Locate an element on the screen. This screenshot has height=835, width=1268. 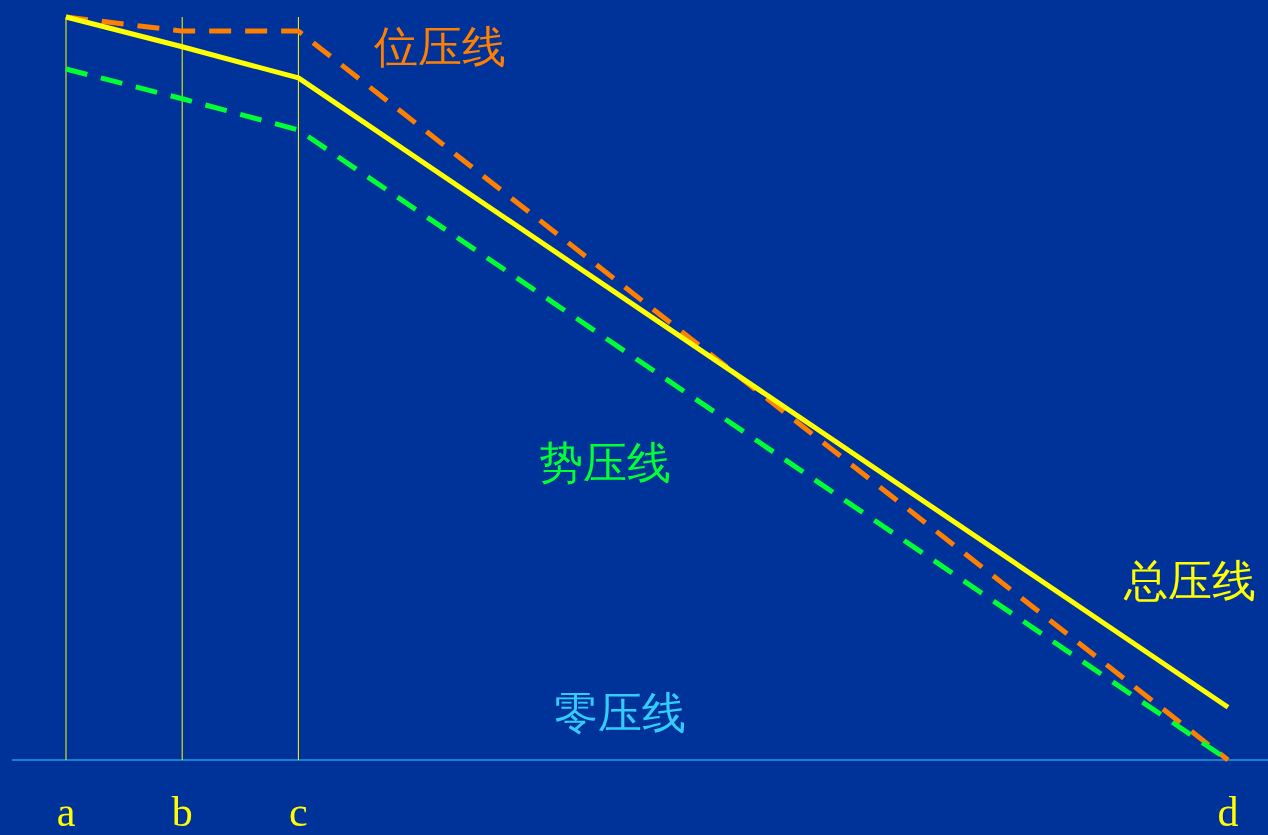
annotation: 零压线 is located at coordinates (620, 712).